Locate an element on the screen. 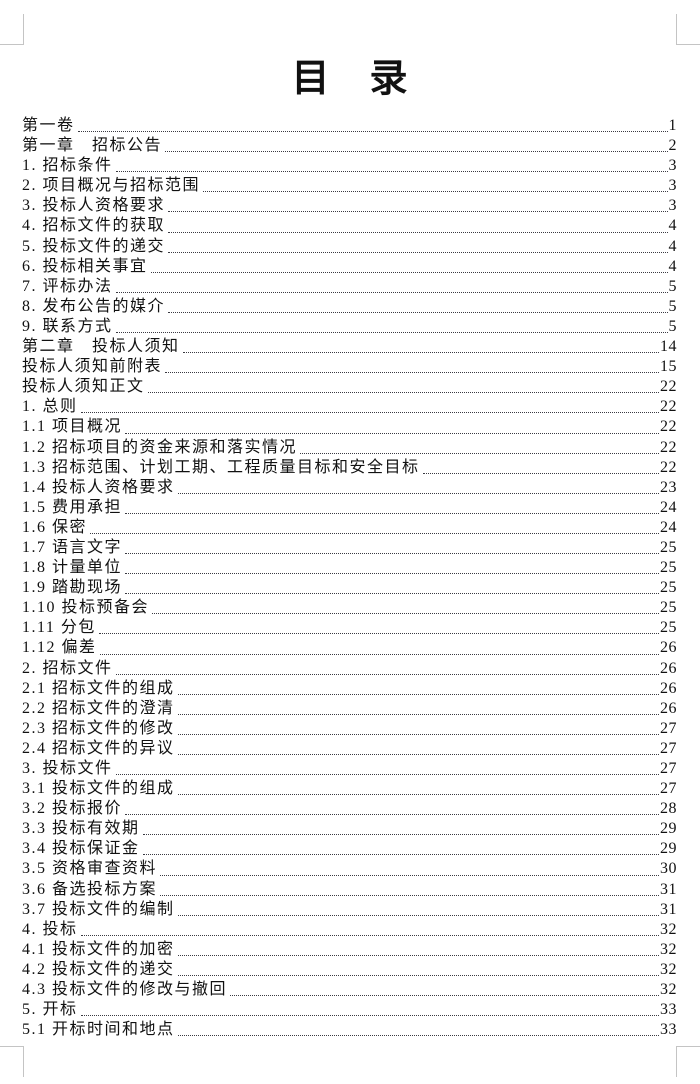 The image size is (700, 1084). toc-entry-page-number: 14 is located at coordinates (668, 347).